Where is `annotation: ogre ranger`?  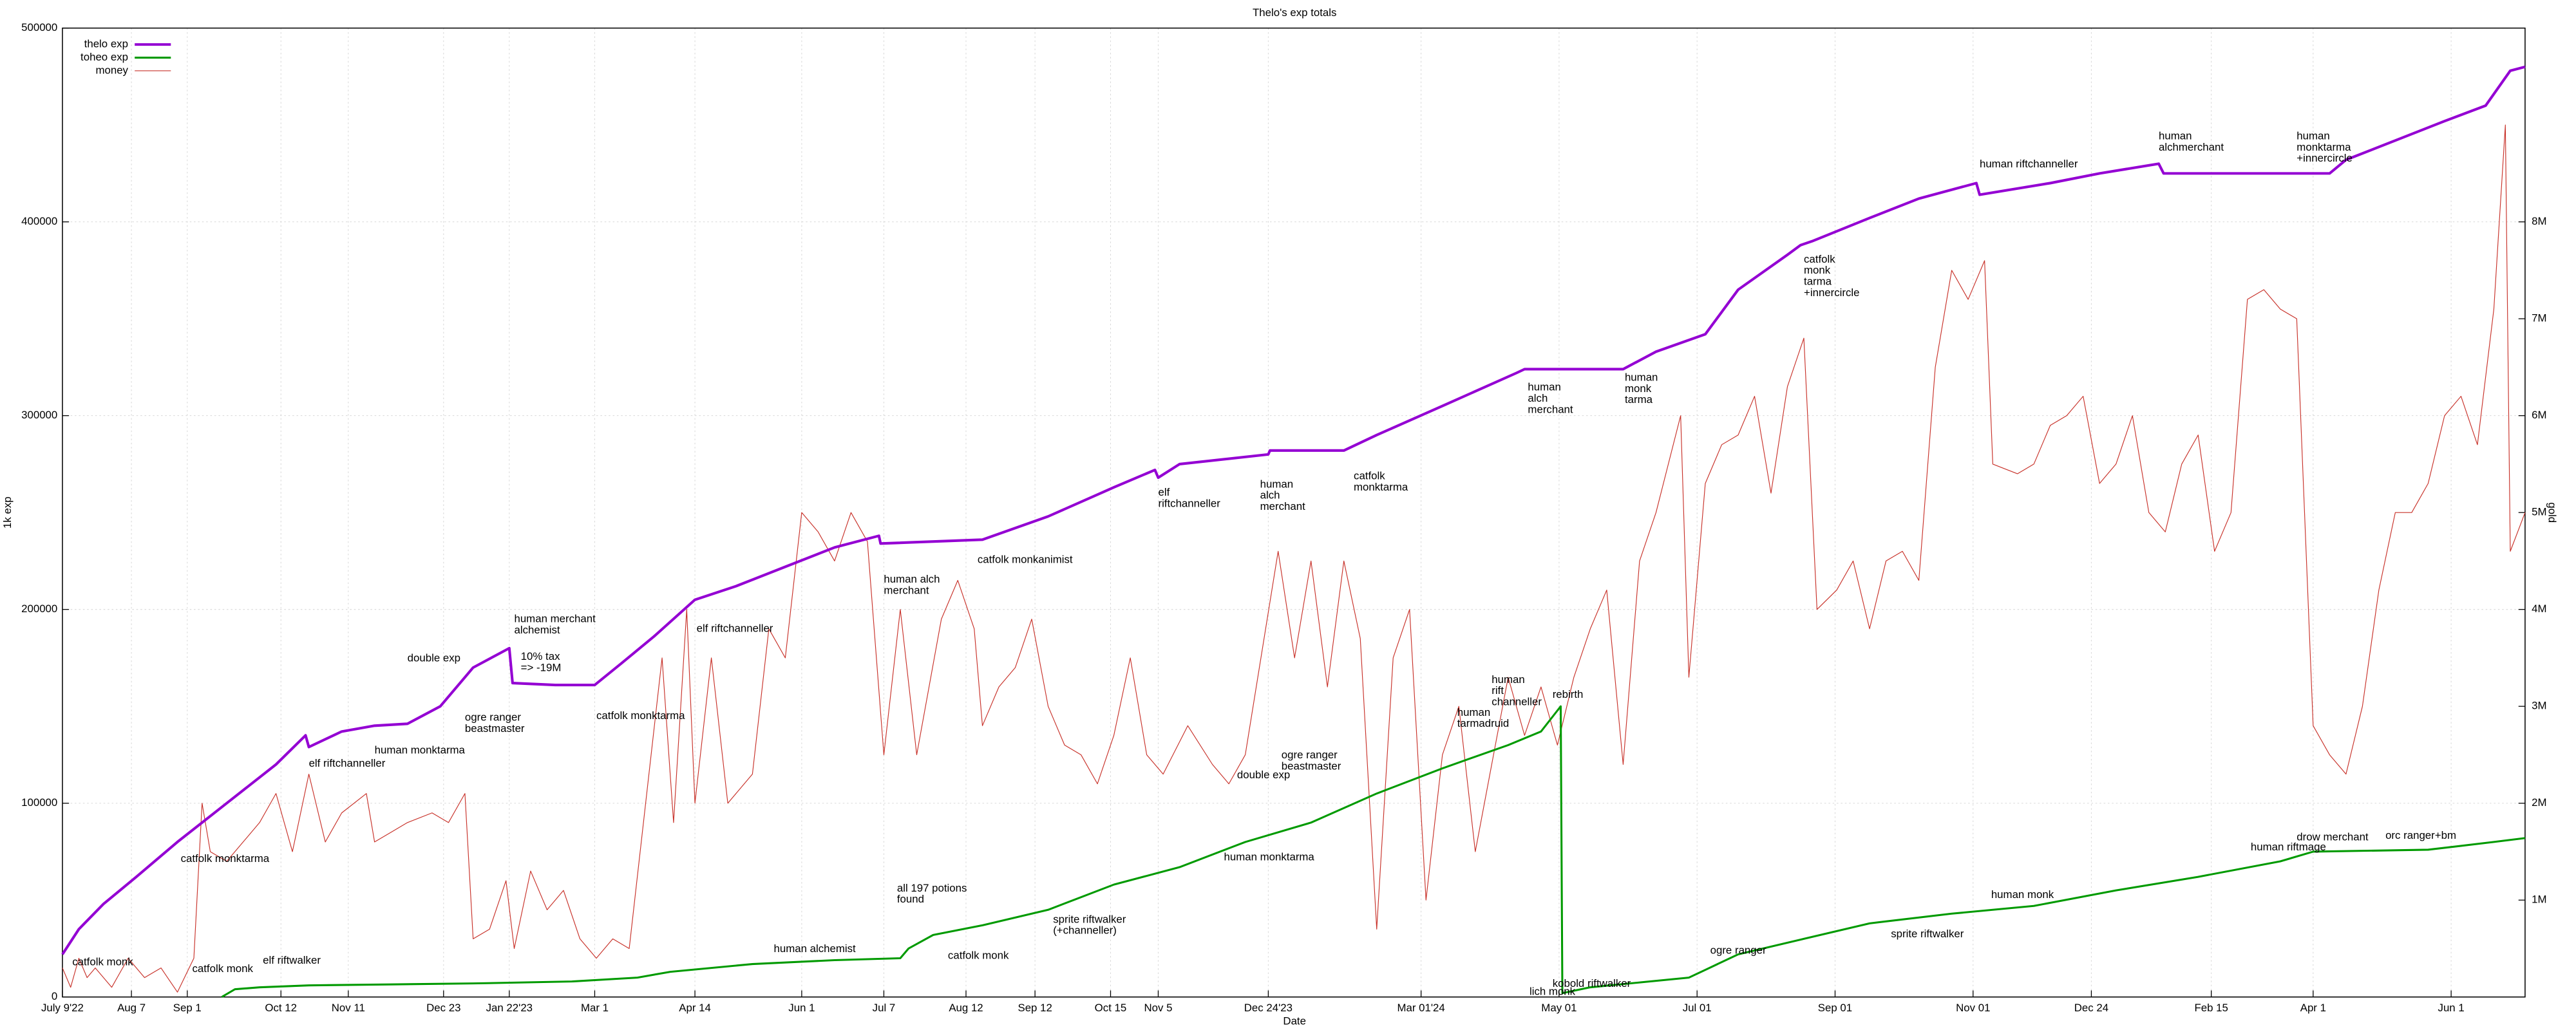 annotation: ogre ranger is located at coordinates (493, 717).